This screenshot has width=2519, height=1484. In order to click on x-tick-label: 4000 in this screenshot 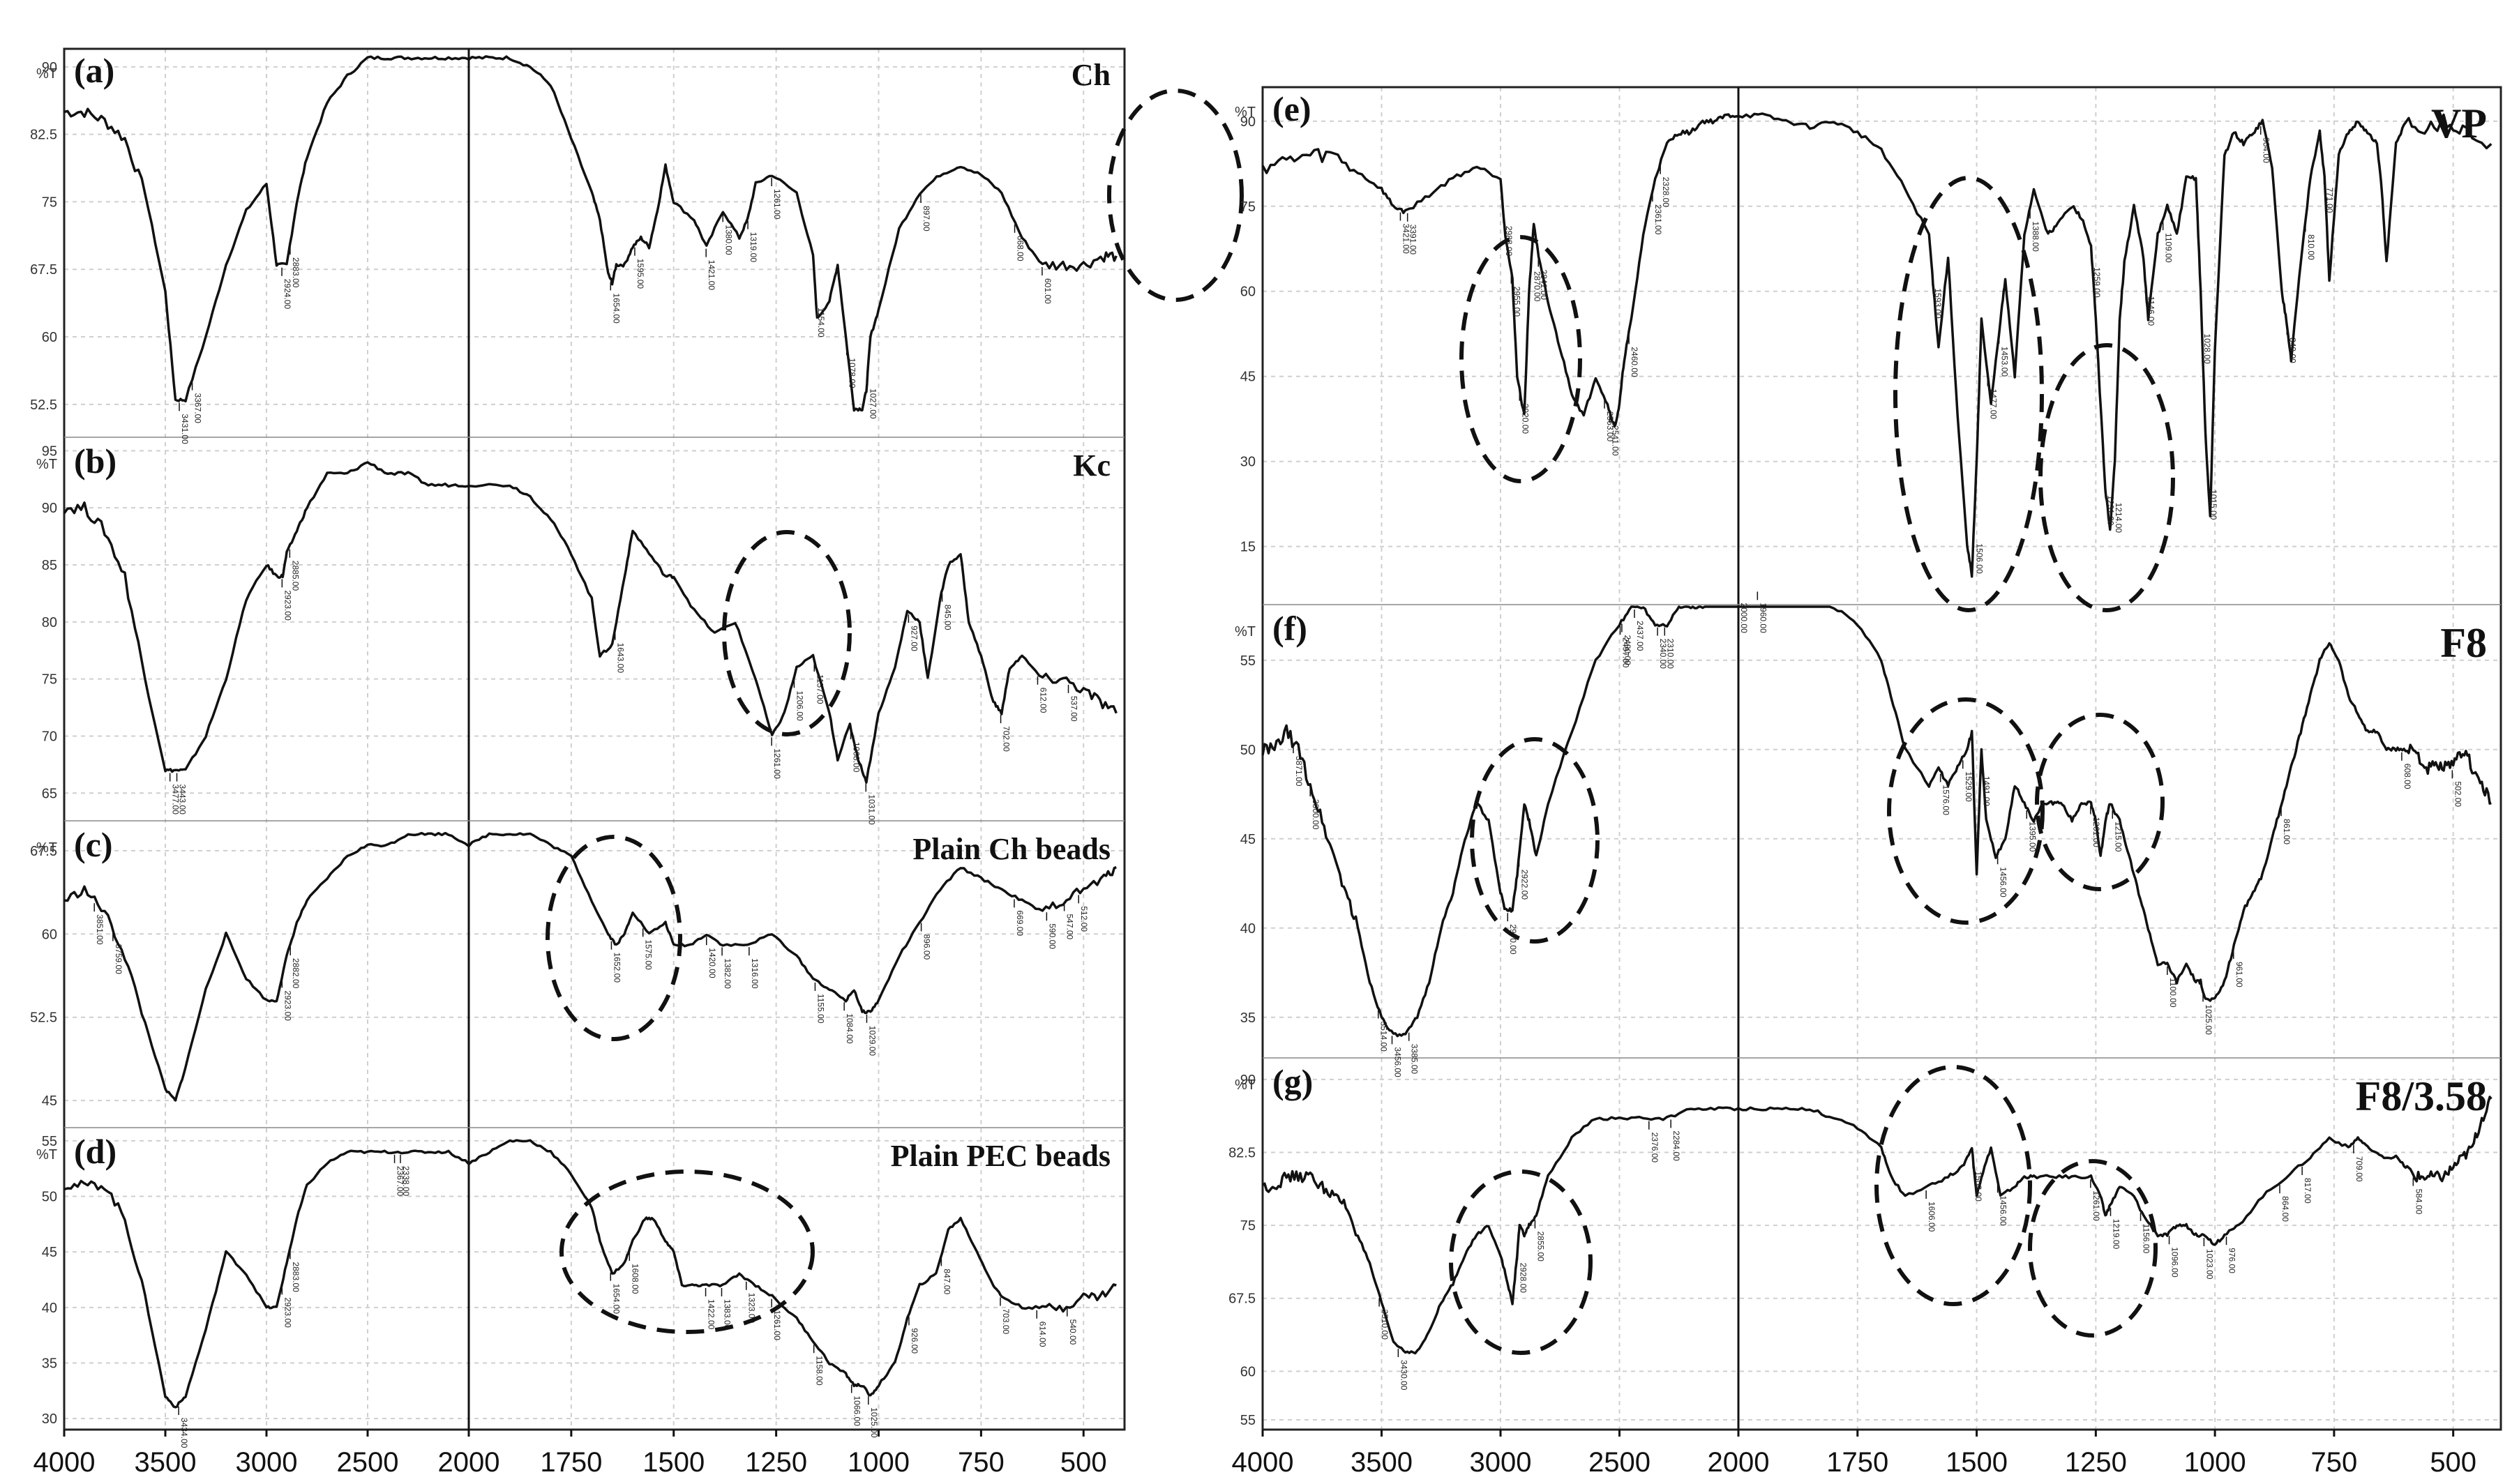, I will do `click(1263, 1462)`.